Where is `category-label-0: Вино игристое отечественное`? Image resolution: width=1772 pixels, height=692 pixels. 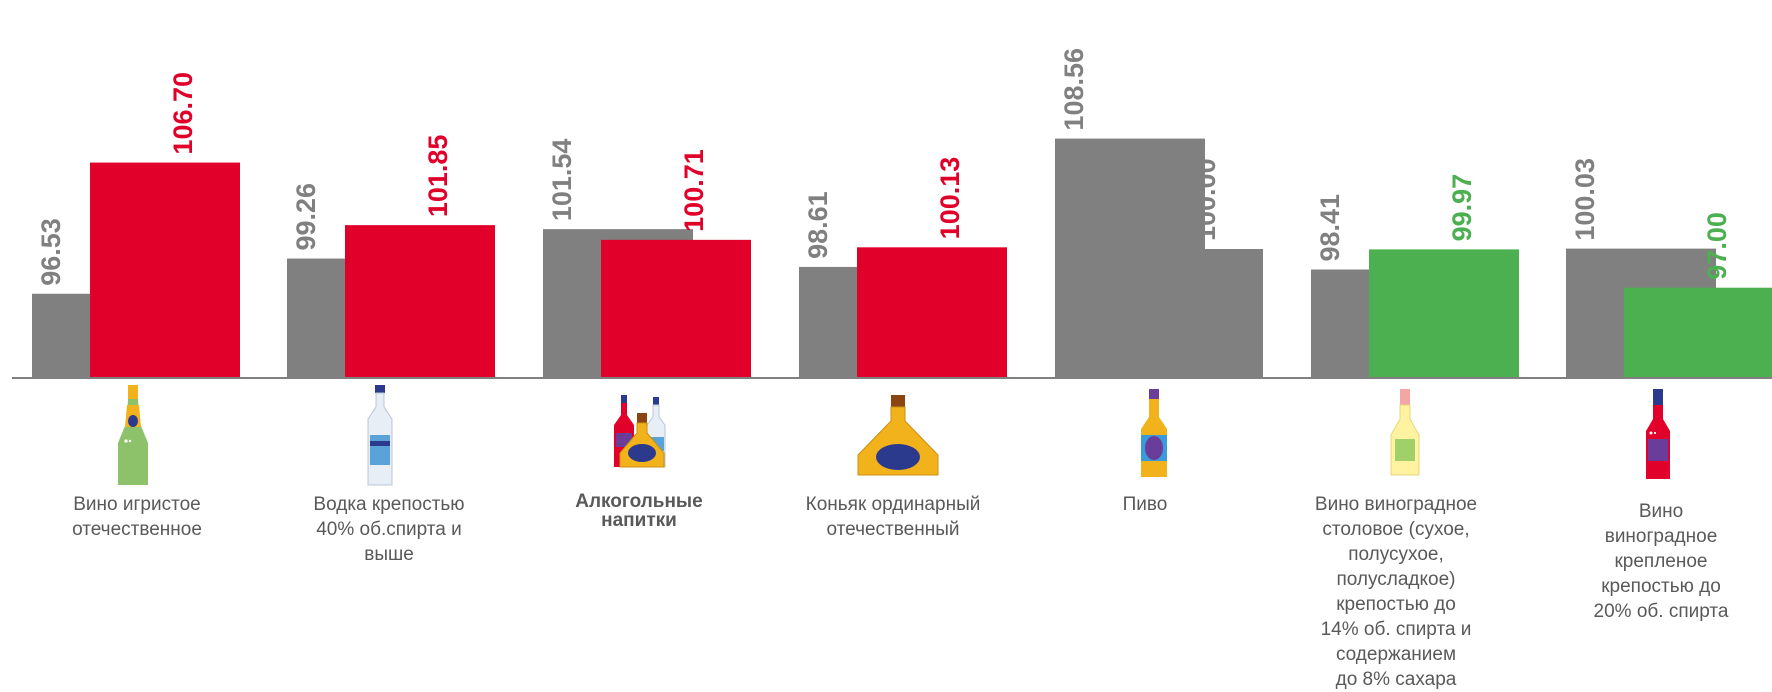
category-label-0: Вино игристое отечественное is located at coordinates (137, 517).